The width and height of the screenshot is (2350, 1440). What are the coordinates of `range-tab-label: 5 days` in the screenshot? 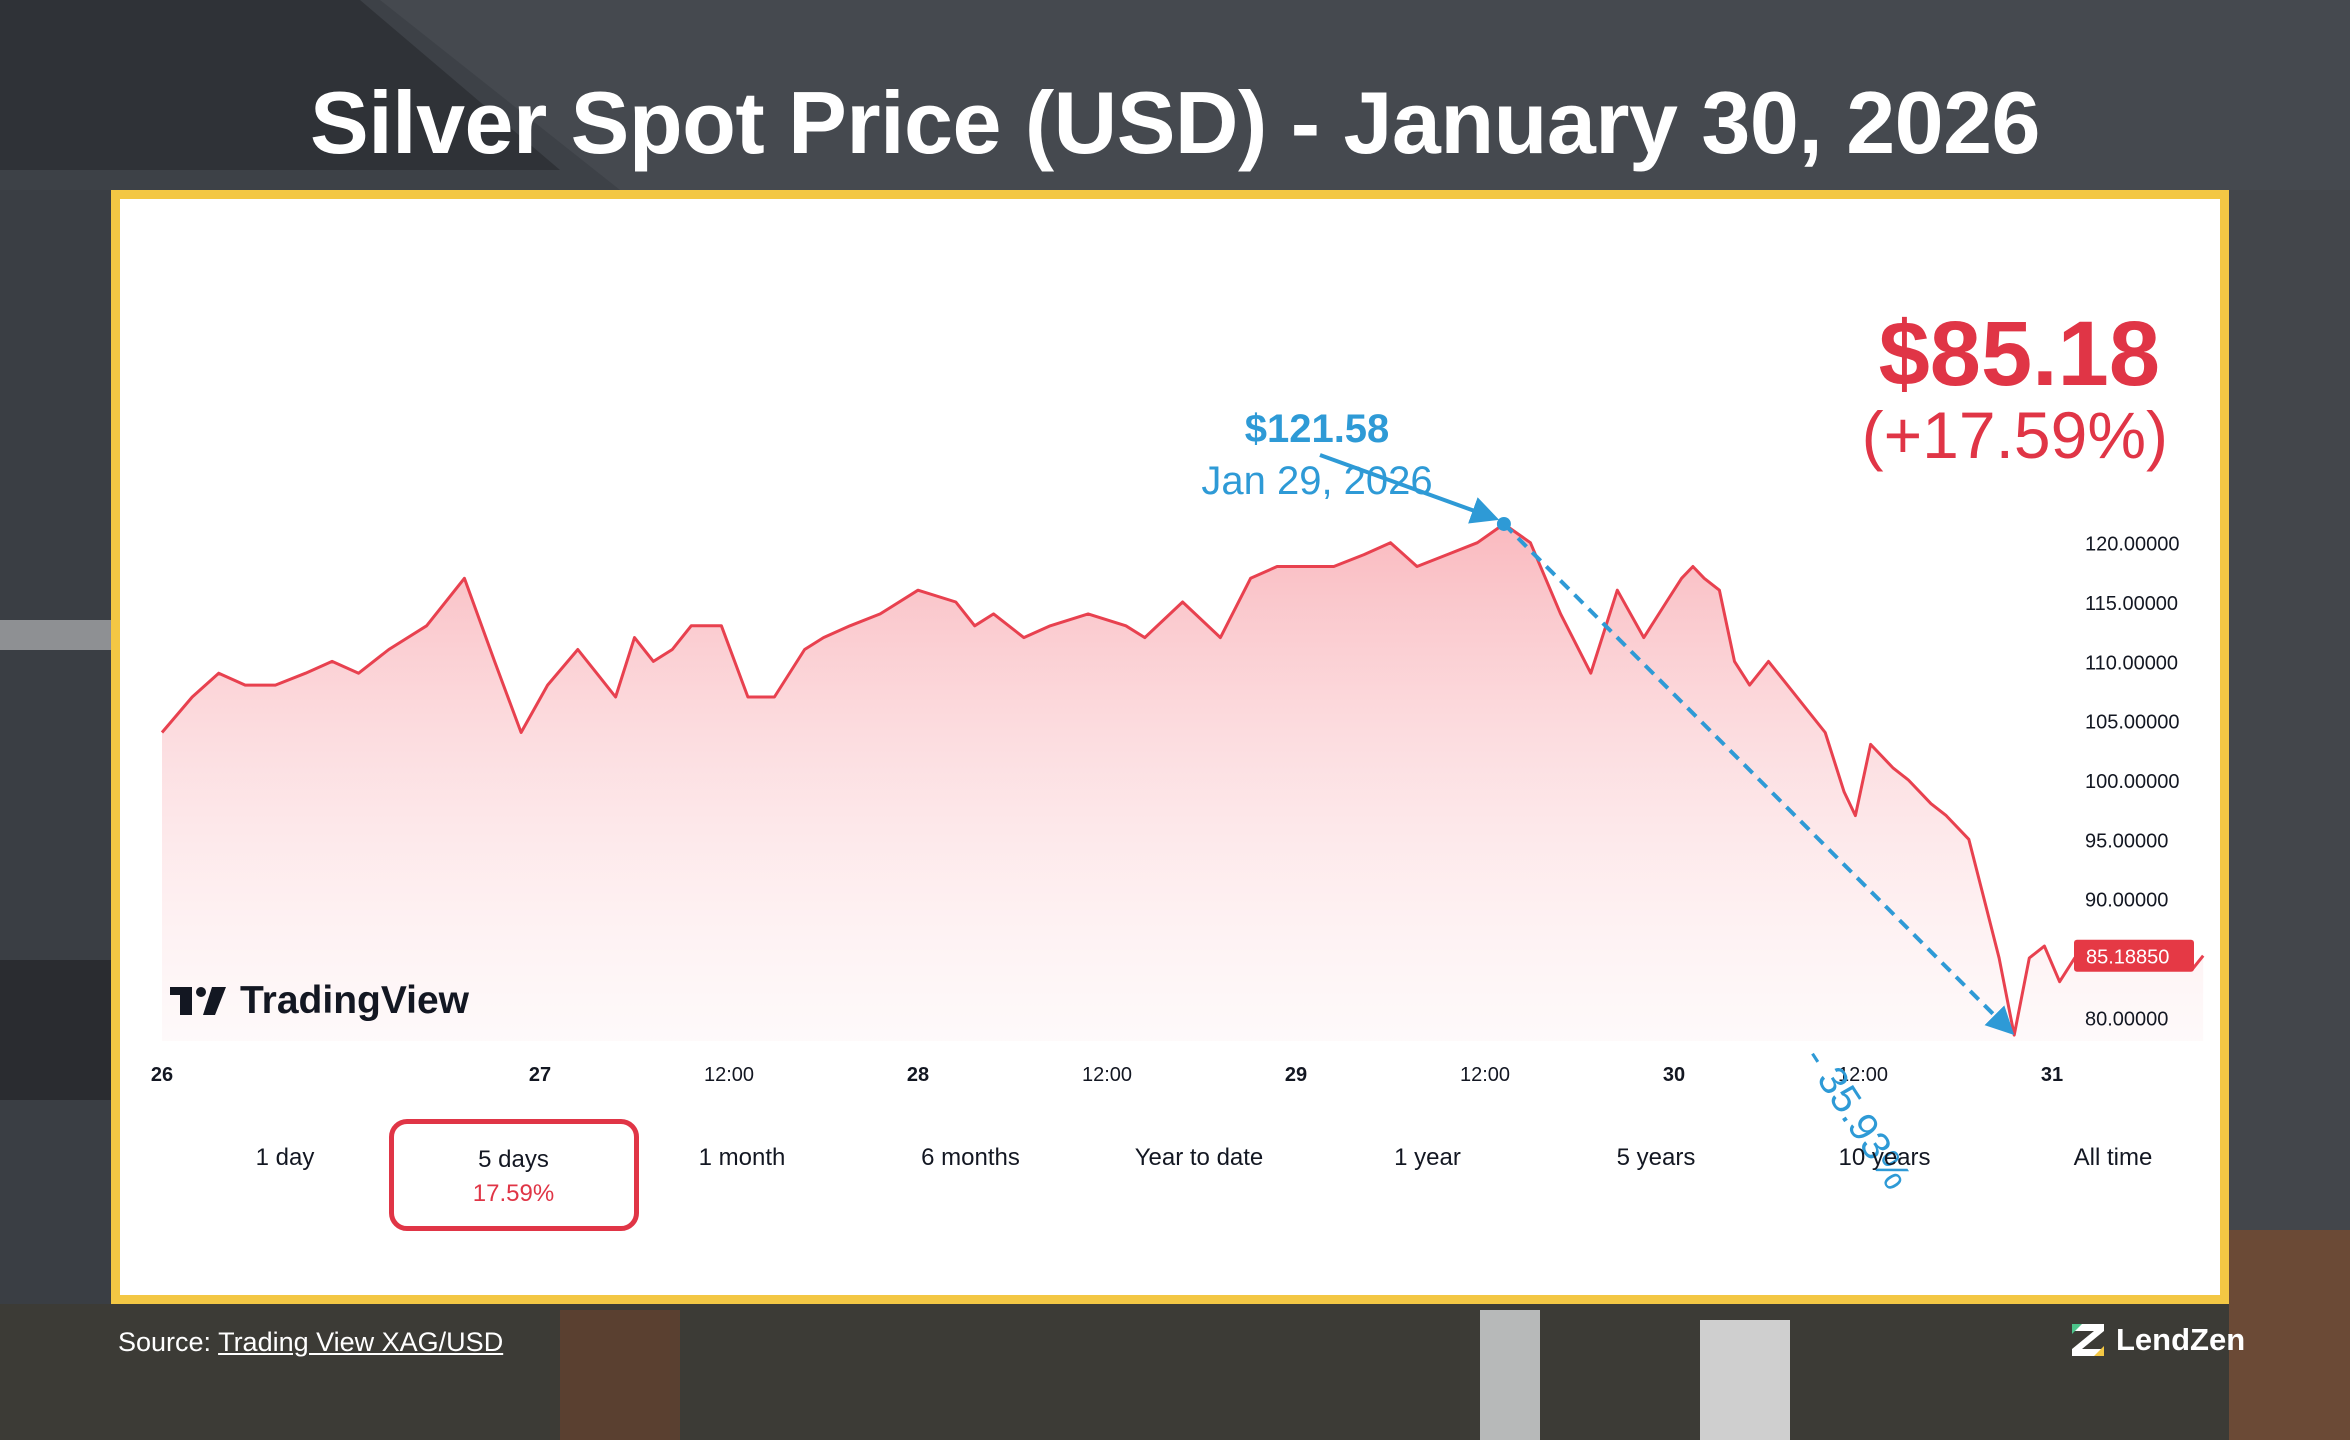 It's located at (513, 1159).